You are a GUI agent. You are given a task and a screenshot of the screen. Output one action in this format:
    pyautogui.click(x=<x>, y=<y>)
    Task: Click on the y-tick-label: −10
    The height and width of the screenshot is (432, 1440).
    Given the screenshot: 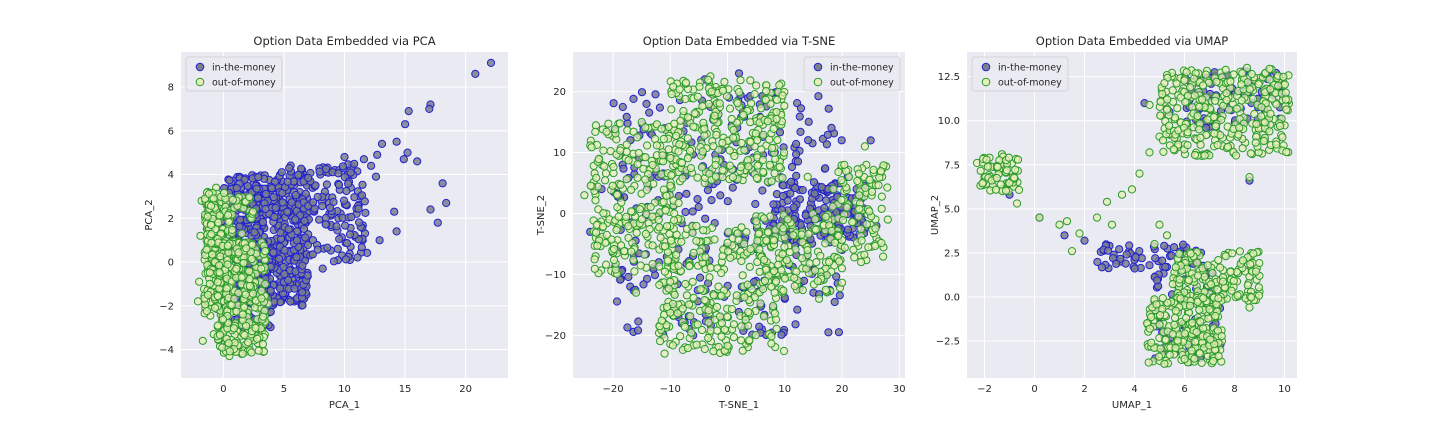 What is the action you would take?
    pyautogui.click(x=555, y=275)
    